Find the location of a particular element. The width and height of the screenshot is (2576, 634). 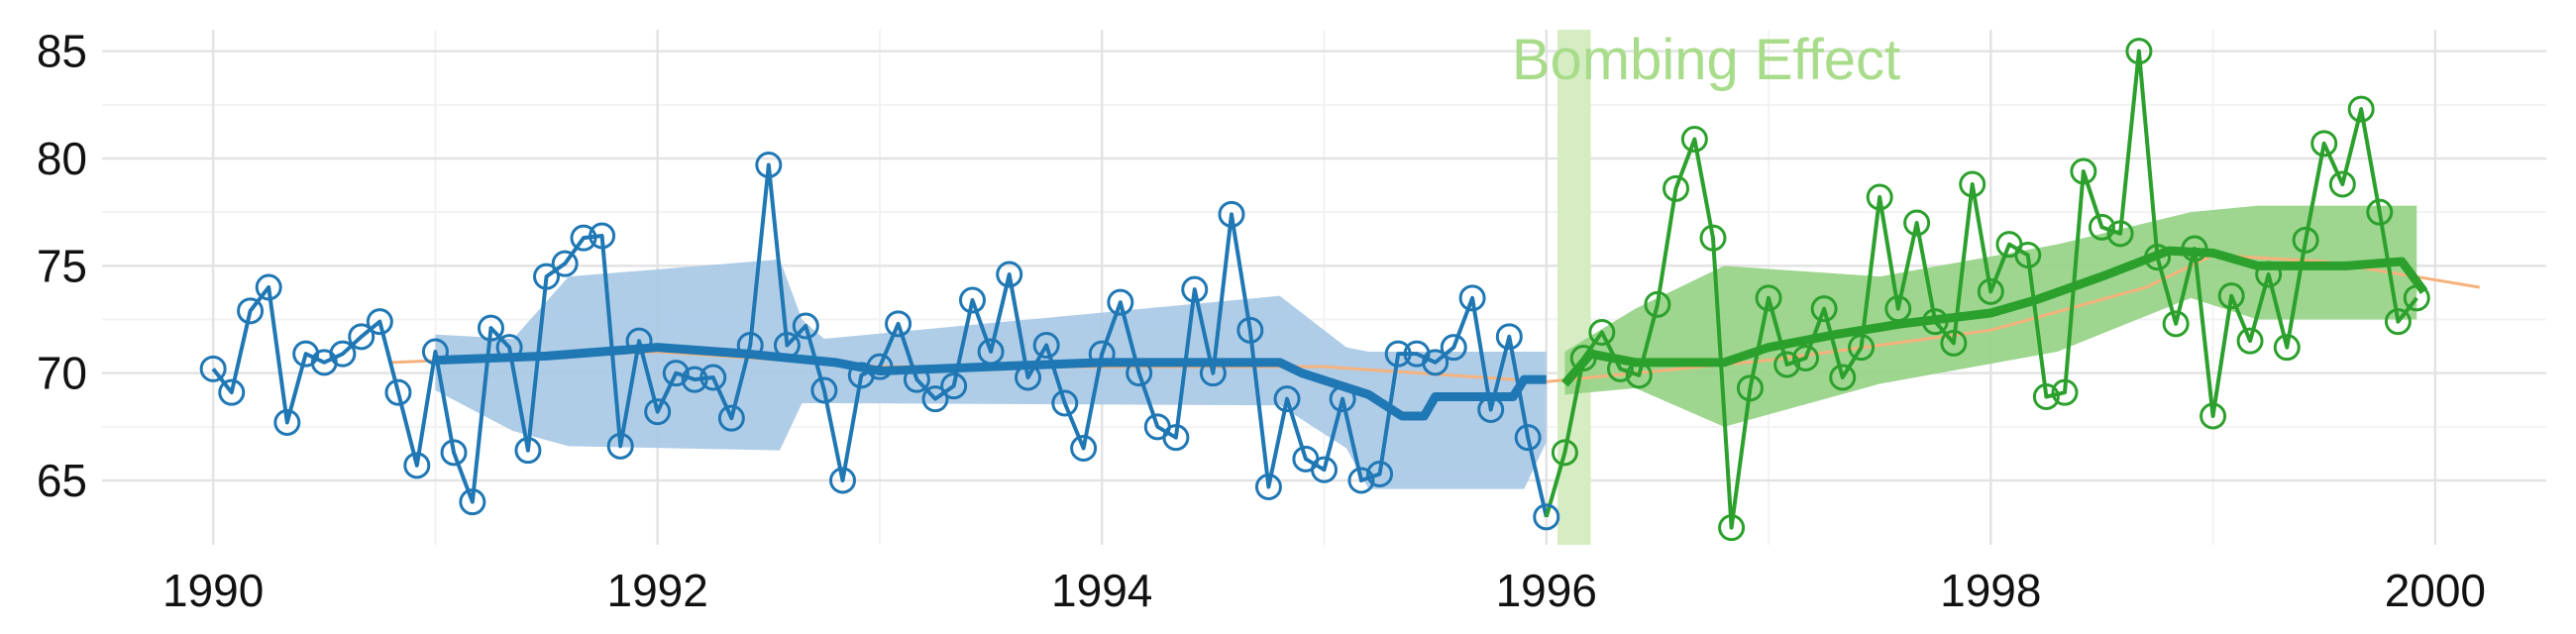

y-tick-label: 85 is located at coordinates (62, 51).